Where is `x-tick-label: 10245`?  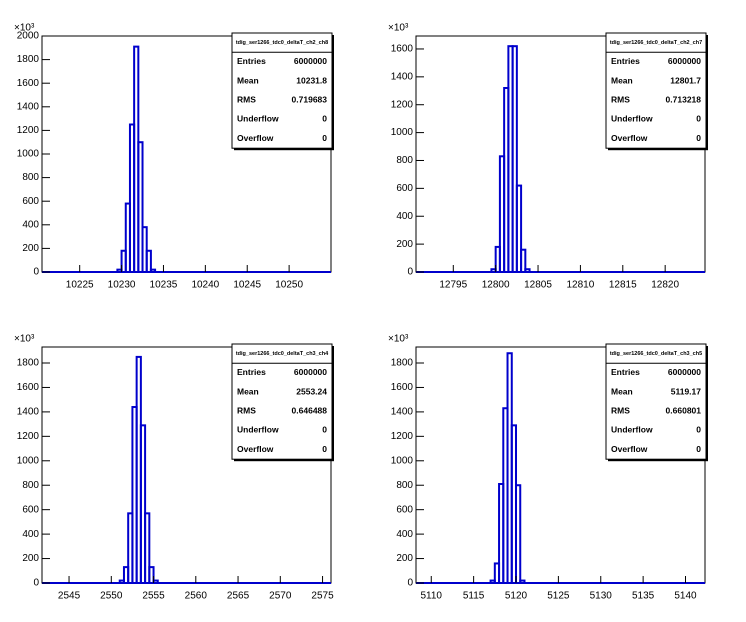
x-tick-label: 10245 is located at coordinates (247, 285).